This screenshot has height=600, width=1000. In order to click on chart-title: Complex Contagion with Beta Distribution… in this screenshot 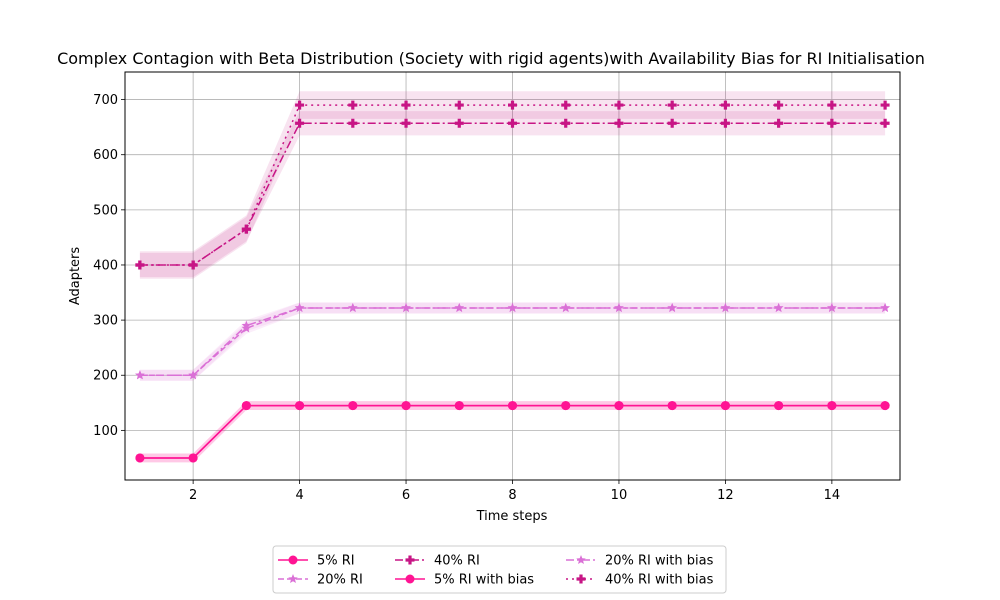, I will do `click(491, 58)`.